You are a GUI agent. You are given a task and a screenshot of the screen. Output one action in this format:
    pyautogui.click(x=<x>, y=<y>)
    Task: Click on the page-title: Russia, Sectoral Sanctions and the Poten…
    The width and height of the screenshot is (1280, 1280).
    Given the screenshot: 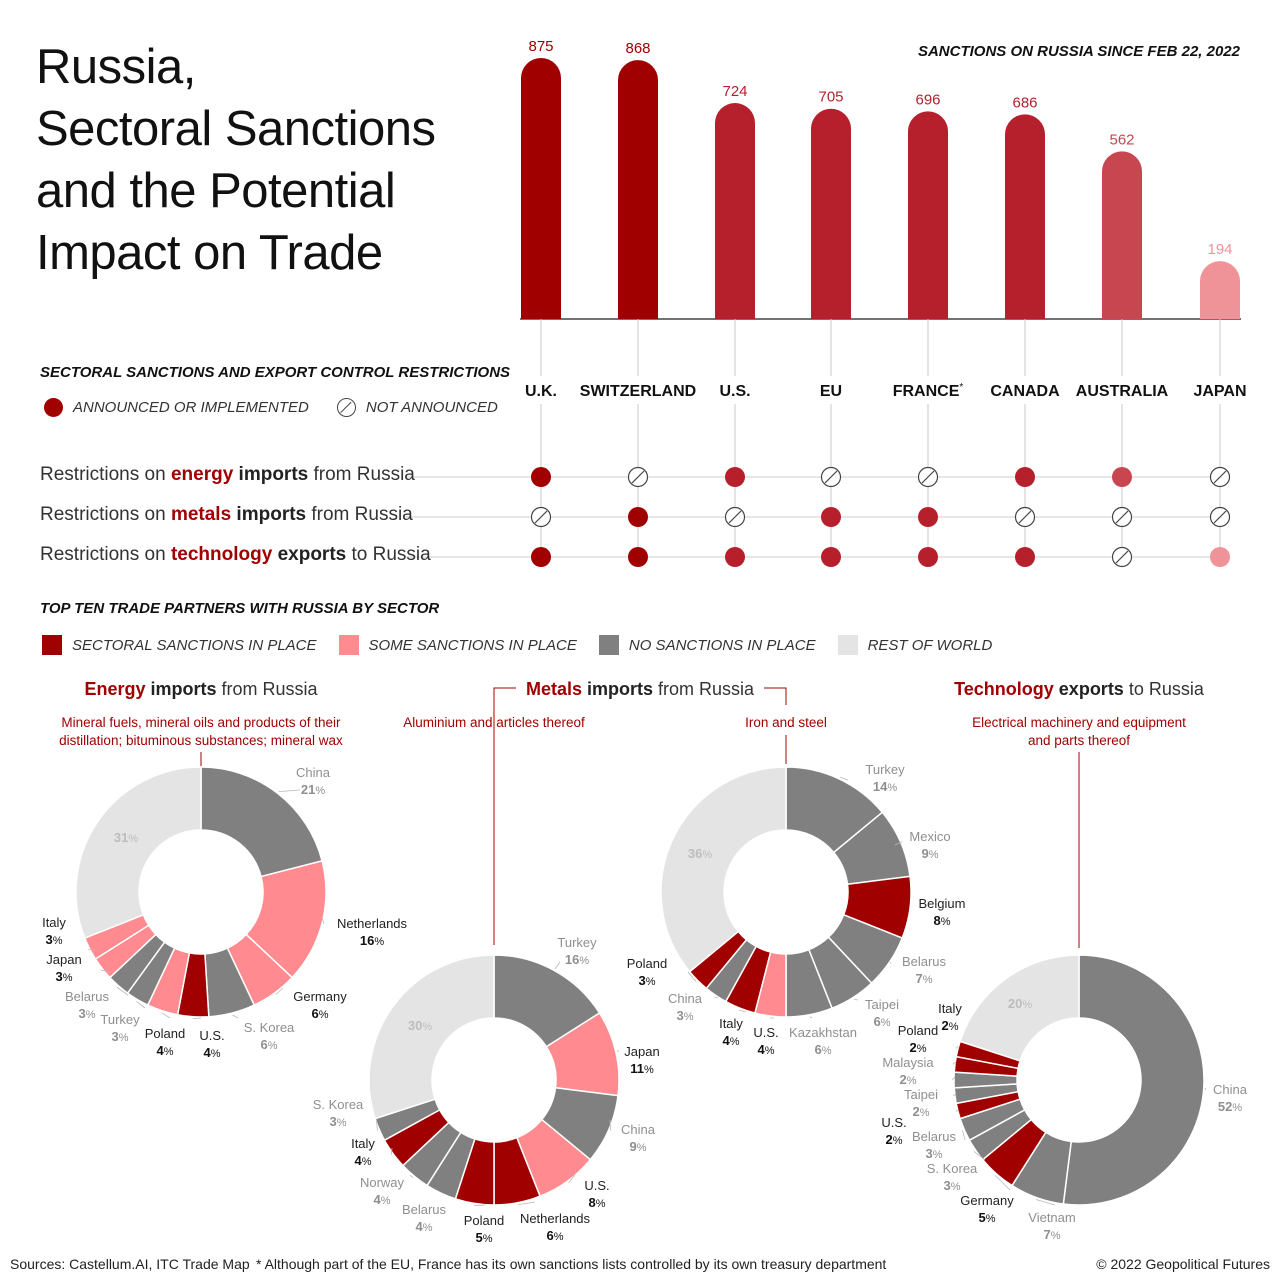 What is the action you would take?
    pyautogui.click(x=236, y=160)
    